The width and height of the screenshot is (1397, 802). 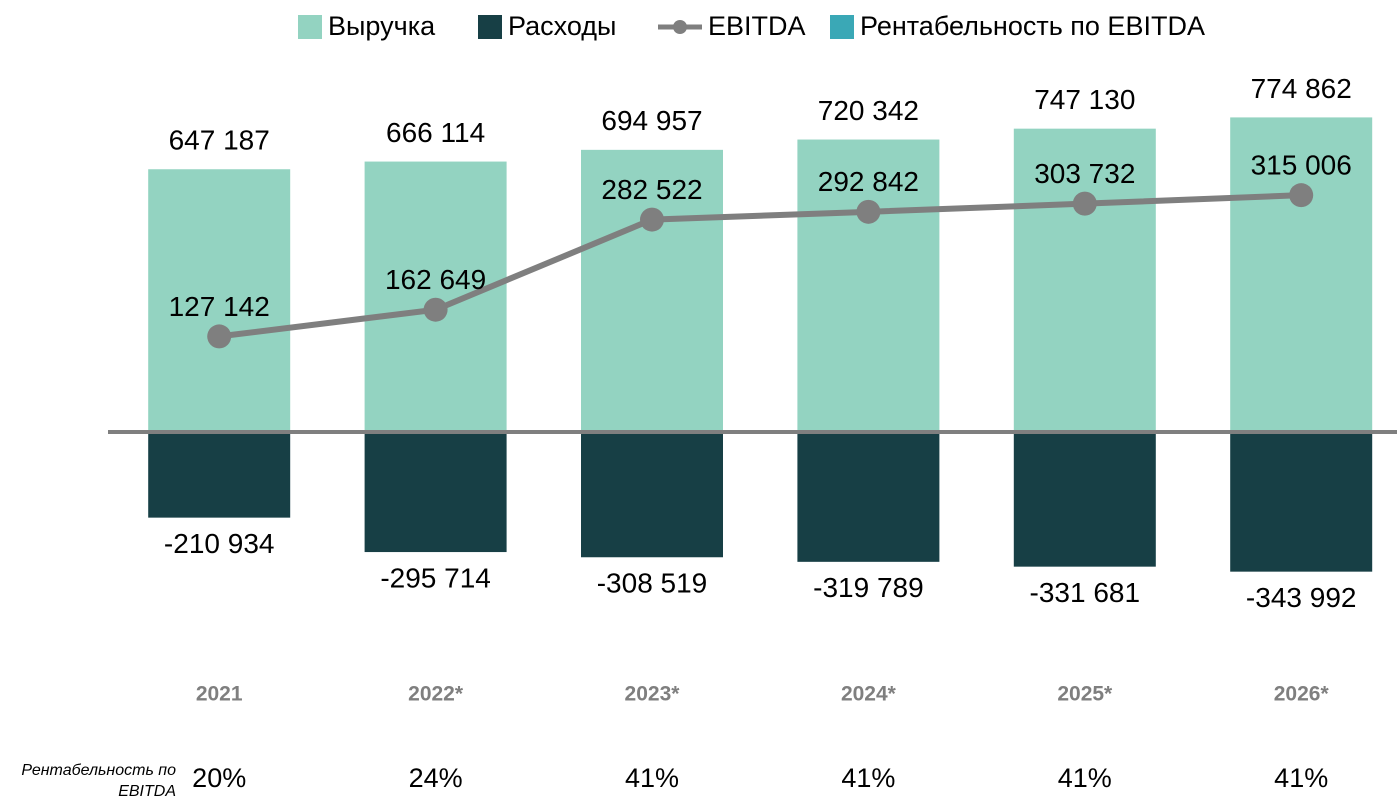 I want to click on x-tick-label: 2023*, so click(x=653, y=694).